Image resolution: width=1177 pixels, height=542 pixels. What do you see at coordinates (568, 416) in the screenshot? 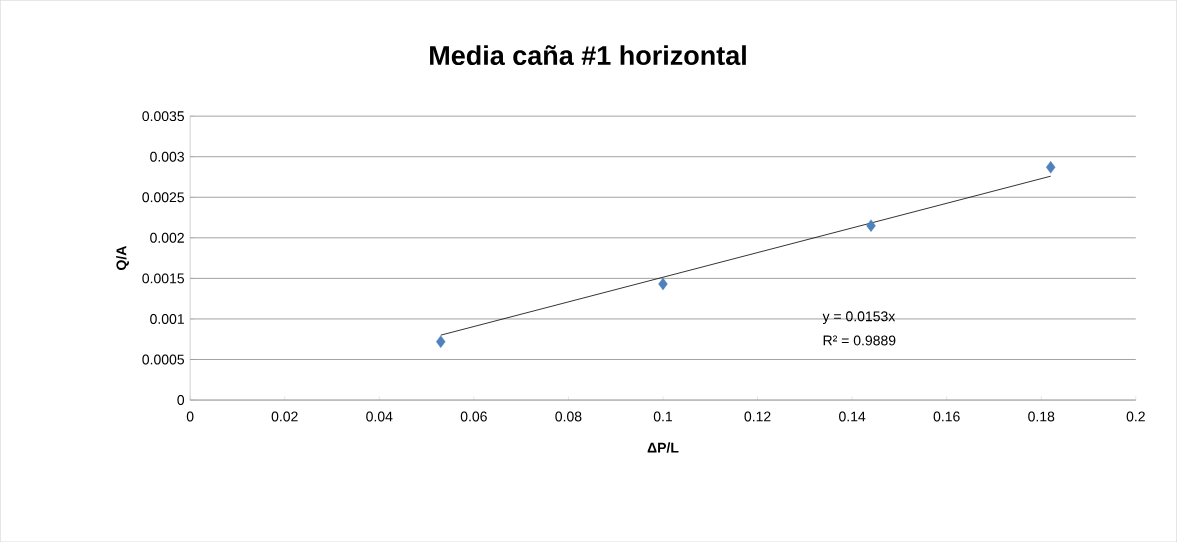
I see `x-tick-label: 0.08` at bounding box center [568, 416].